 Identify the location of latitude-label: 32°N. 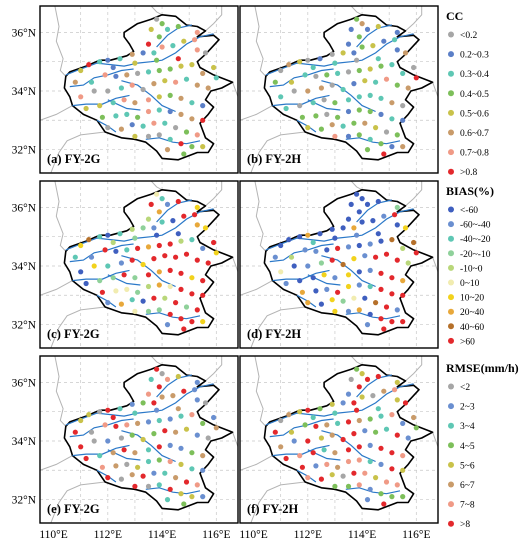
(24, 501).